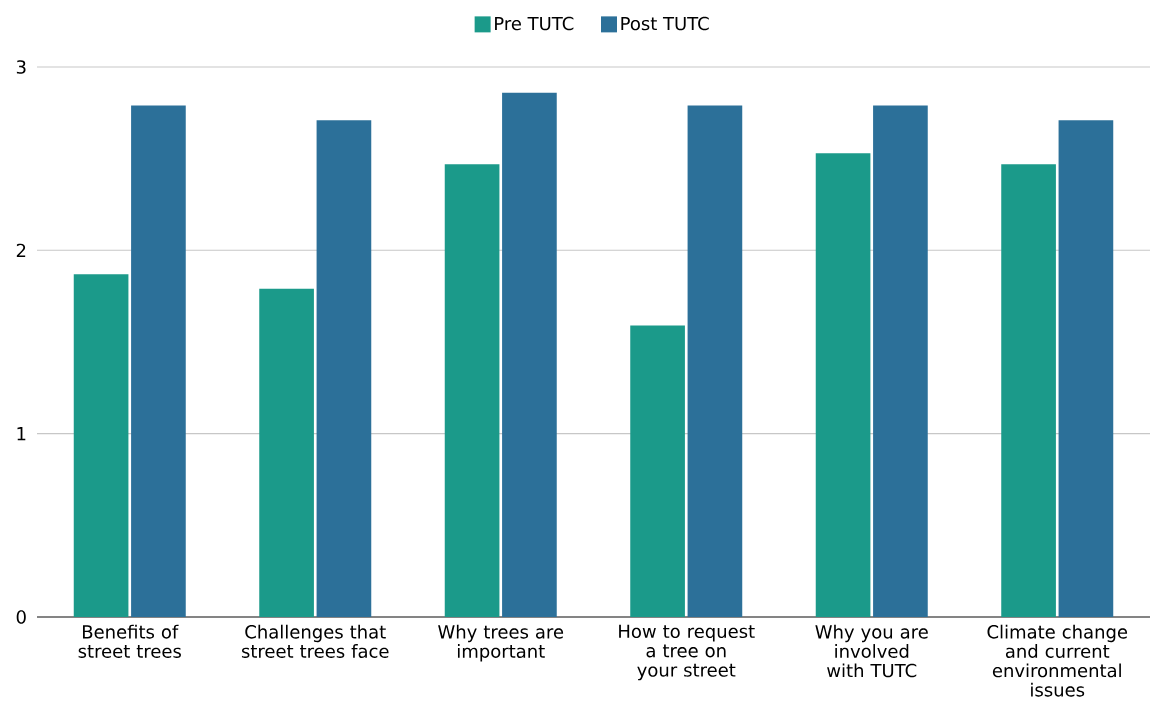  What do you see at coordinates (315, 641) in the screenshot?
I see `x-tick-label: Challenges that street trees face` at bounding box center [315, 641].